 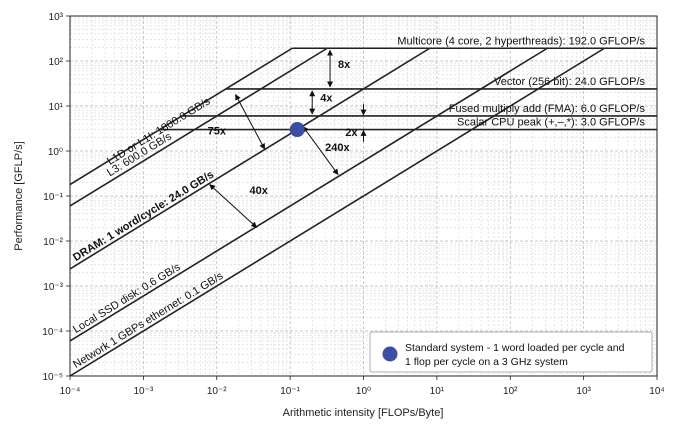 I want to click on y-tick-label: 10², so click(x=56, y=62).